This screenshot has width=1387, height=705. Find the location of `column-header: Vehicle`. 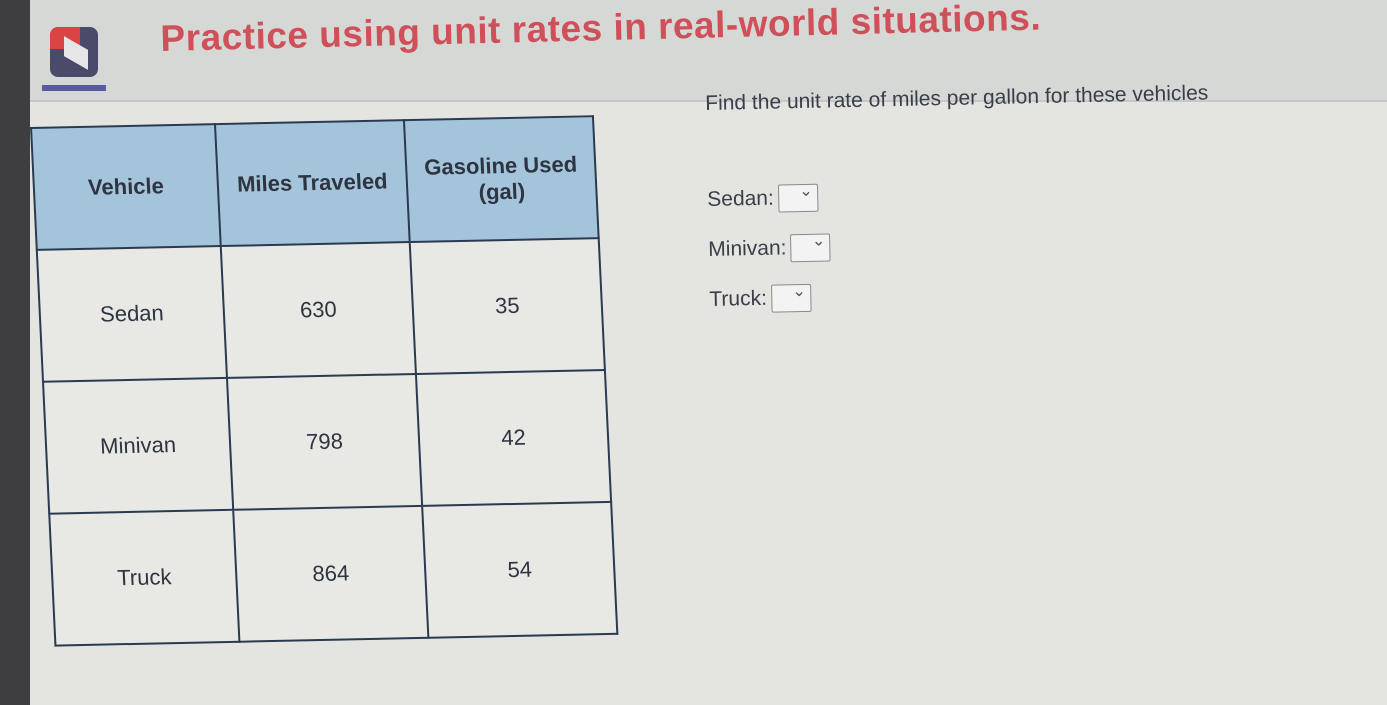

column-header: Vehicle is located at coordinates (126, 187).